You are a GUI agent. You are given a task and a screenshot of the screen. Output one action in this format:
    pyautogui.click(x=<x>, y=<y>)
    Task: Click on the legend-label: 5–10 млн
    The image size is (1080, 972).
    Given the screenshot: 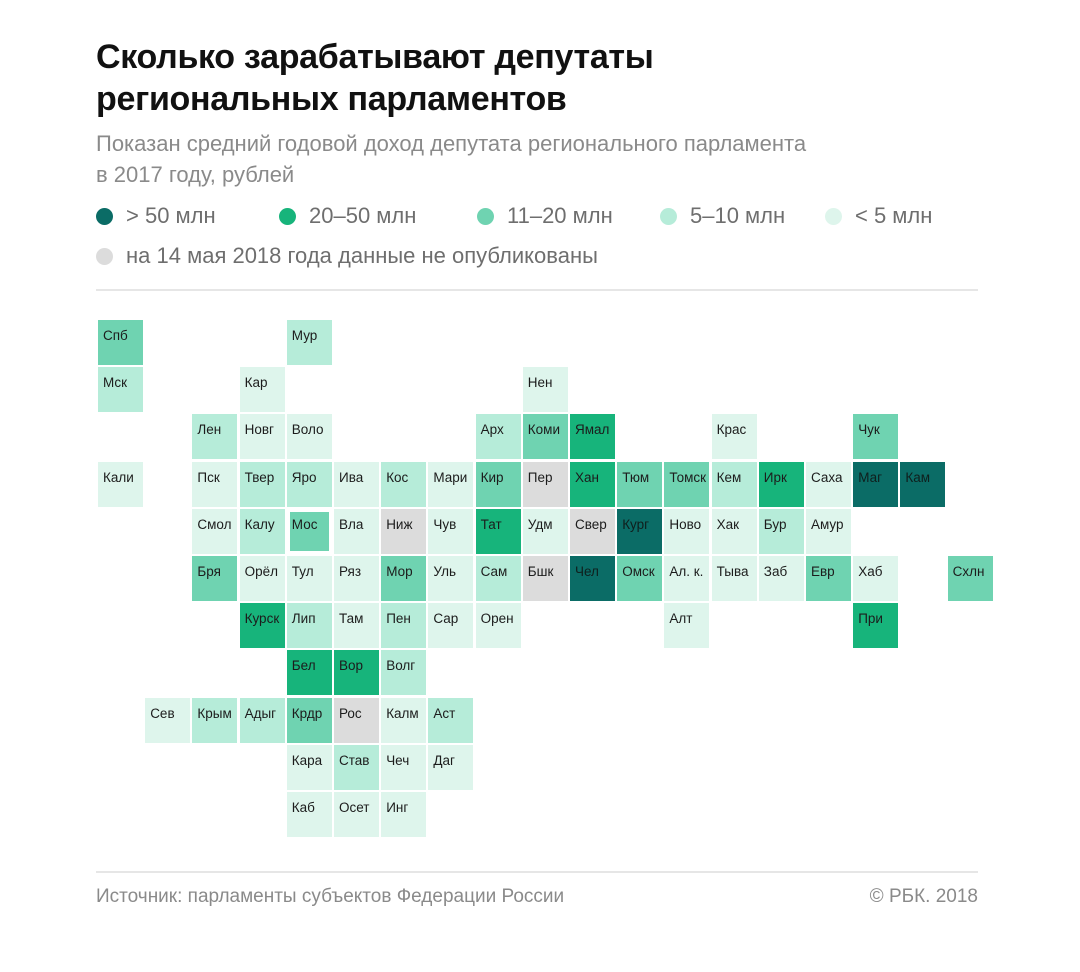 What is the action you would take?
    pyautogui.click(x=738, y=215)
    